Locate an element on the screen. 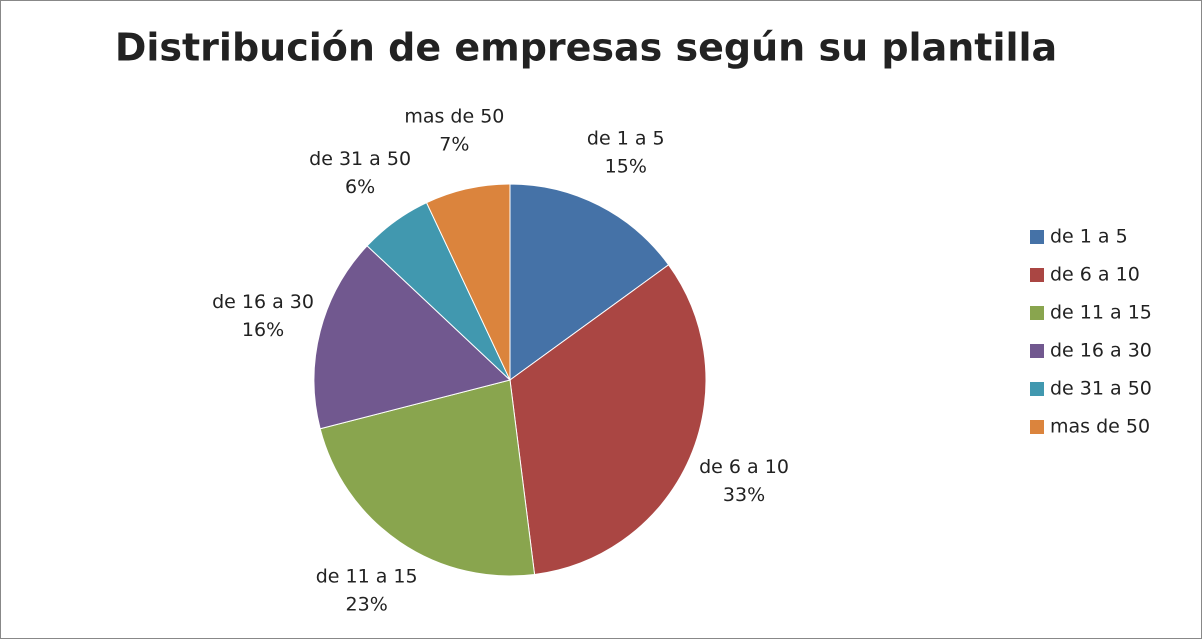 This screenshot has height=639, width=1202. data-label-name: de 1 a 5 is located at coordinates (626, 138).